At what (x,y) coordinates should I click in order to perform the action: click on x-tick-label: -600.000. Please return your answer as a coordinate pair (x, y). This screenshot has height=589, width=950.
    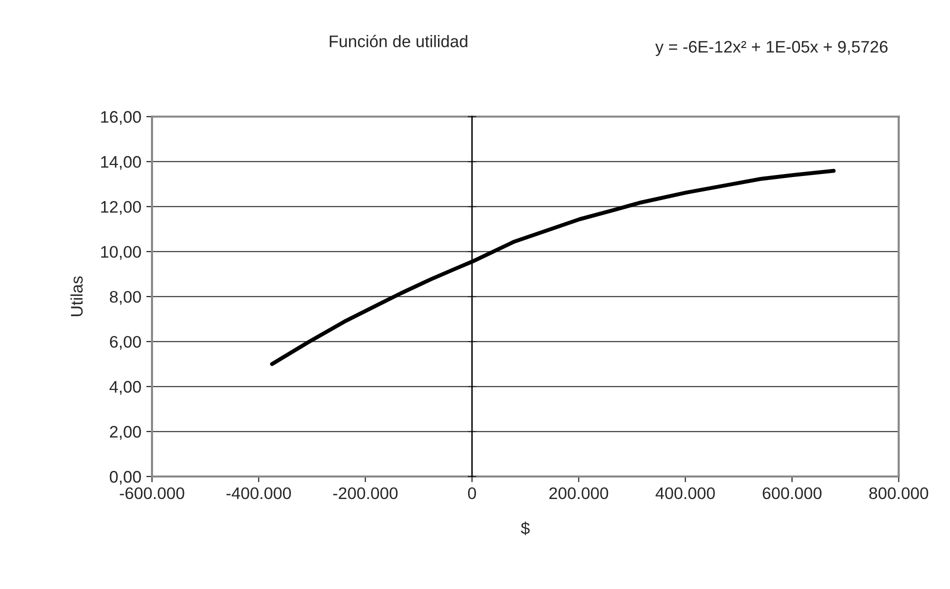
    Looking at the image, I should click on (152, 493).